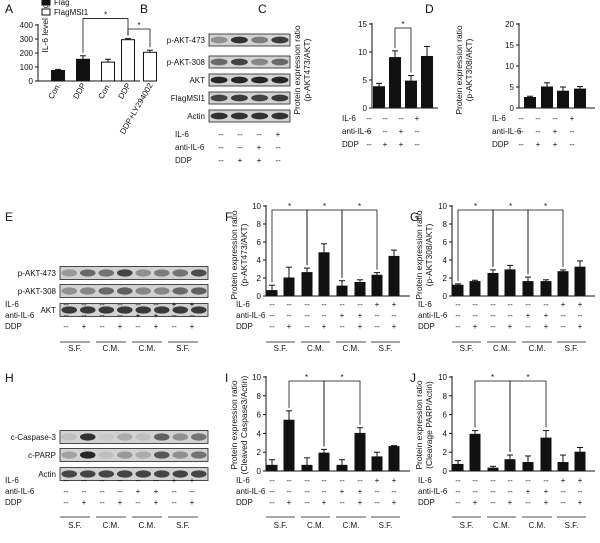  What do you see at coordinates (27, 25) in the screenshot?
I see `y-tick-label: 400` at bounding box center [27, 25].